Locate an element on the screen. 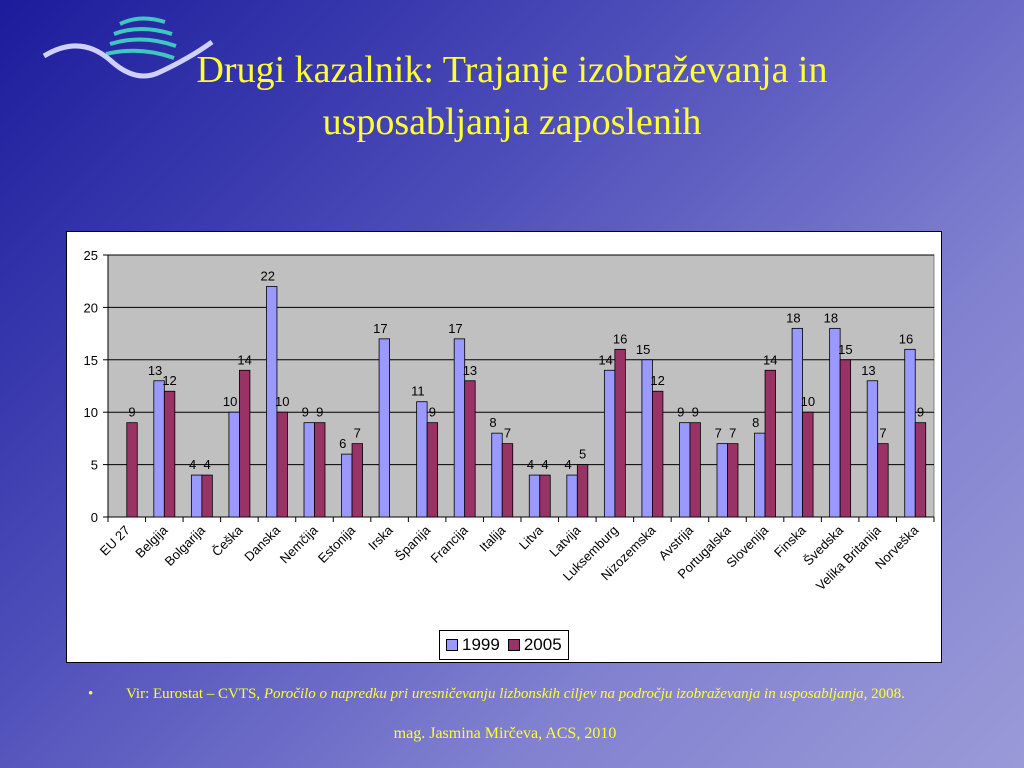 The height and width of the screenshot is (768, 1024). wave-logo-icon is located at coordinates (128, 47).